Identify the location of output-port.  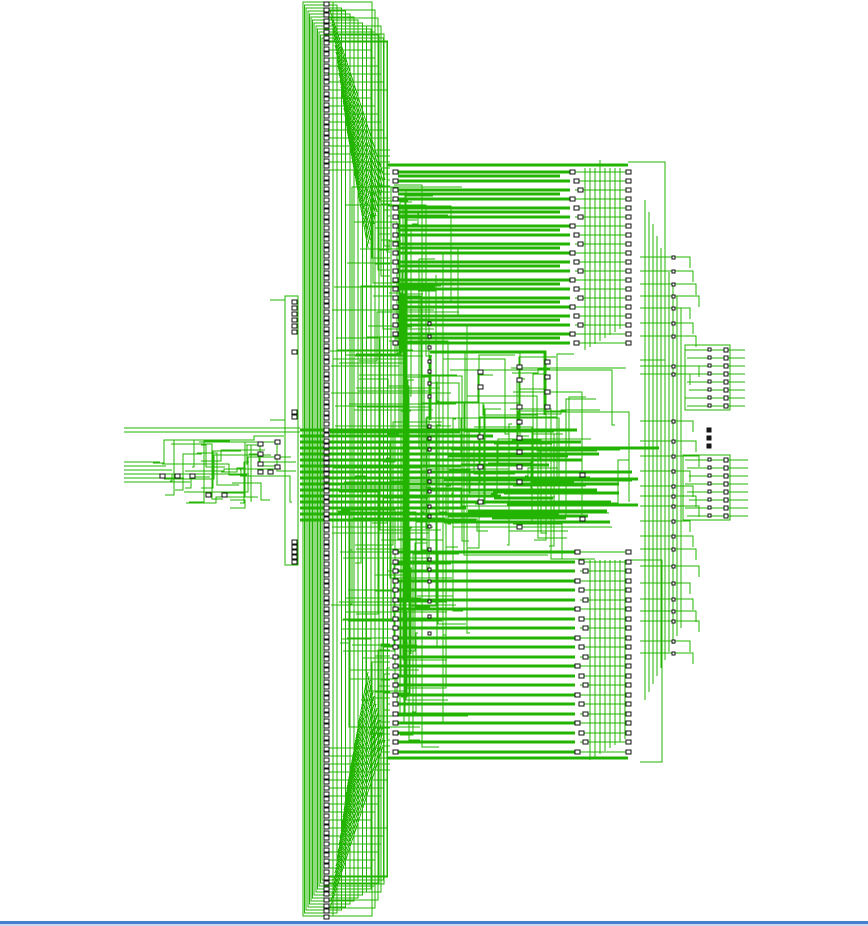
(726, 390).